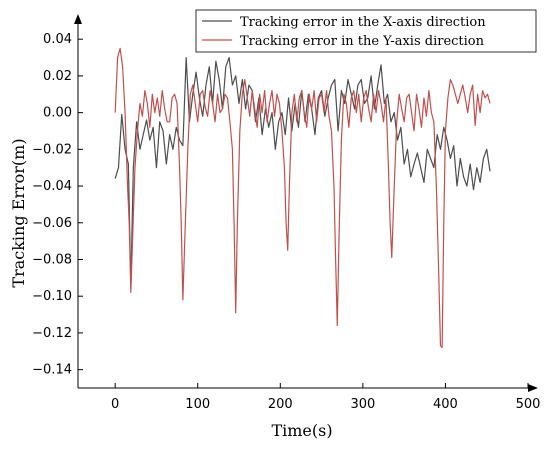 The image size is (550, 450). I want to click on y-tick-label: −0.14, so click(52, 370).